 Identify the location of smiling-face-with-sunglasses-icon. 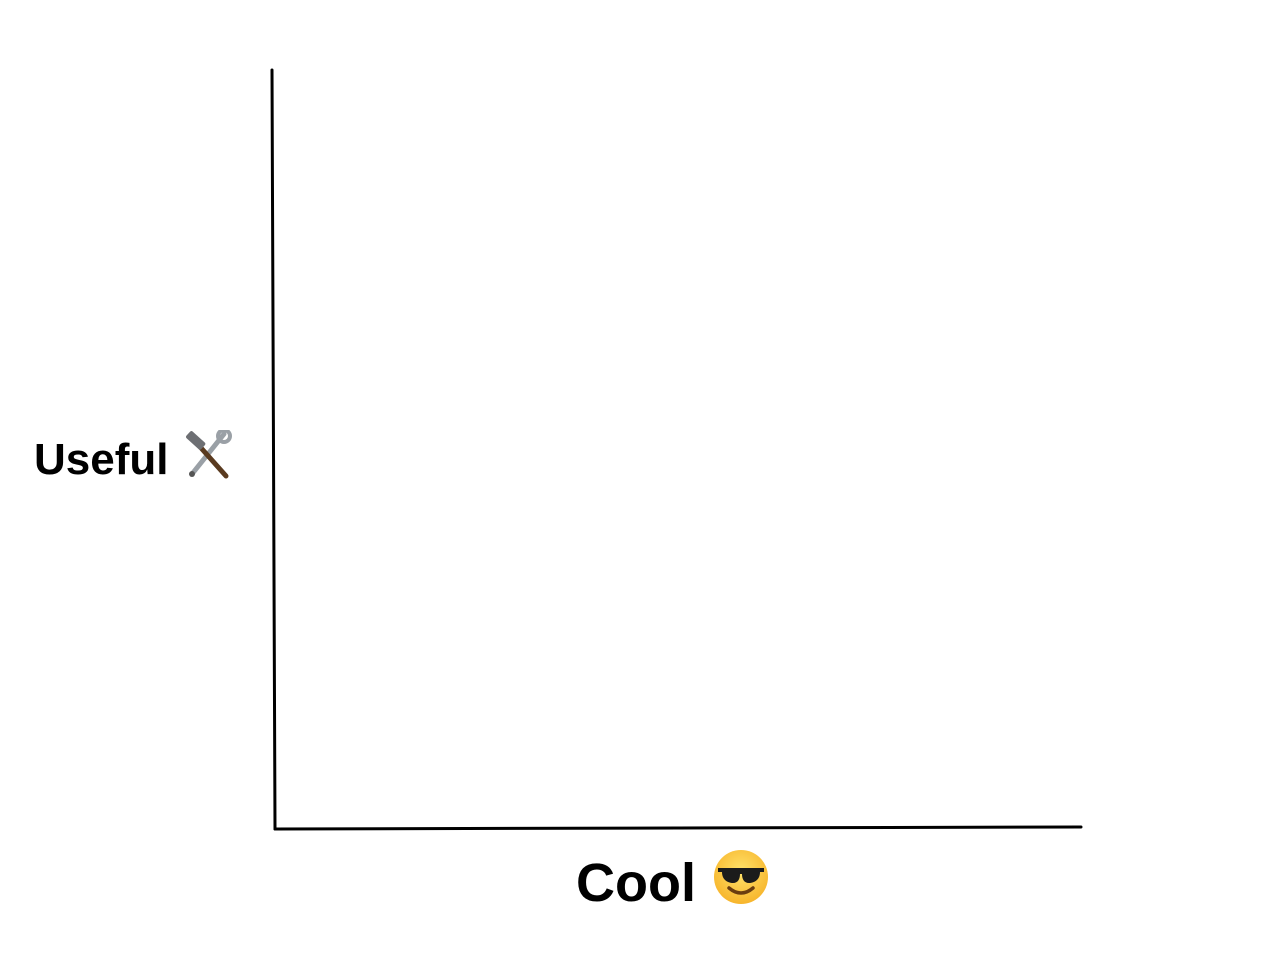
(741, 883).